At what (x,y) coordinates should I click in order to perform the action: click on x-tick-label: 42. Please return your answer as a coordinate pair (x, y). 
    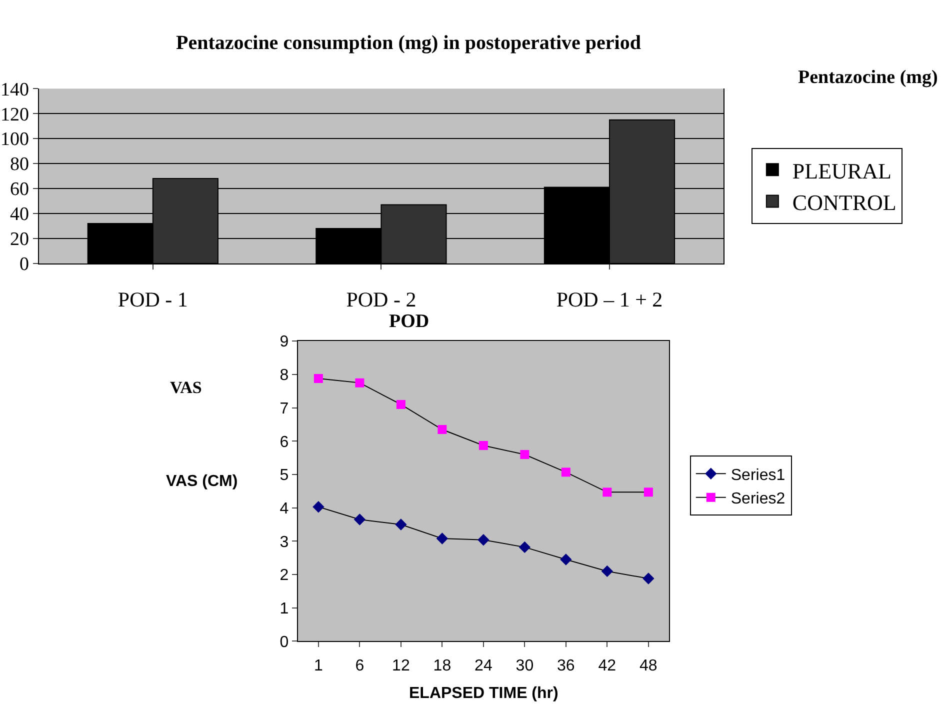
    Looking at the image, I should click on (607, 665).